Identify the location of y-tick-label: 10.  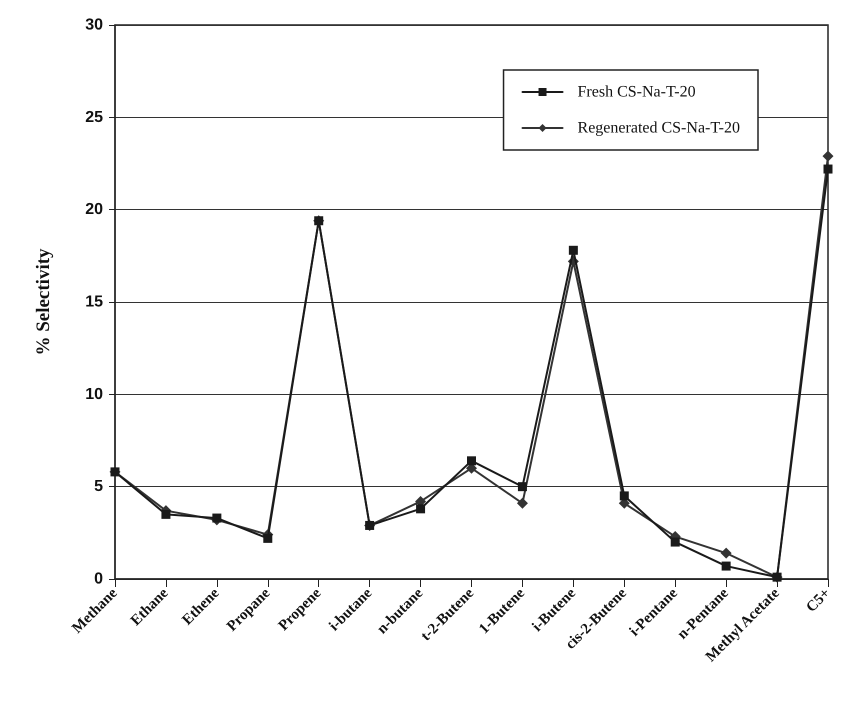
(94, 394).